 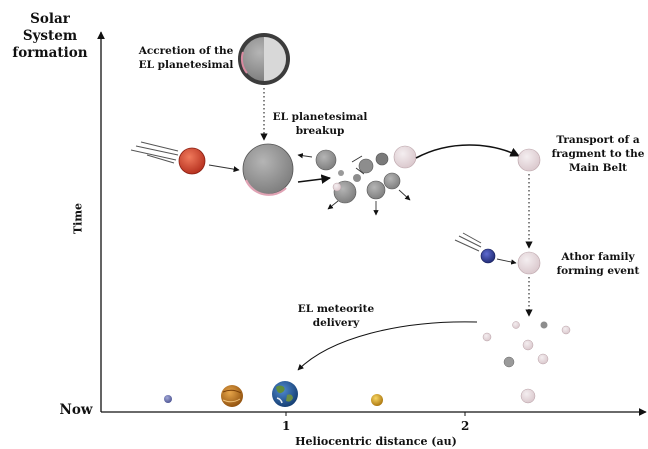 What do you see at coordinates (224, 168) in the screenshot?
I see `arrow-impact` at bounding box center [224, 168].